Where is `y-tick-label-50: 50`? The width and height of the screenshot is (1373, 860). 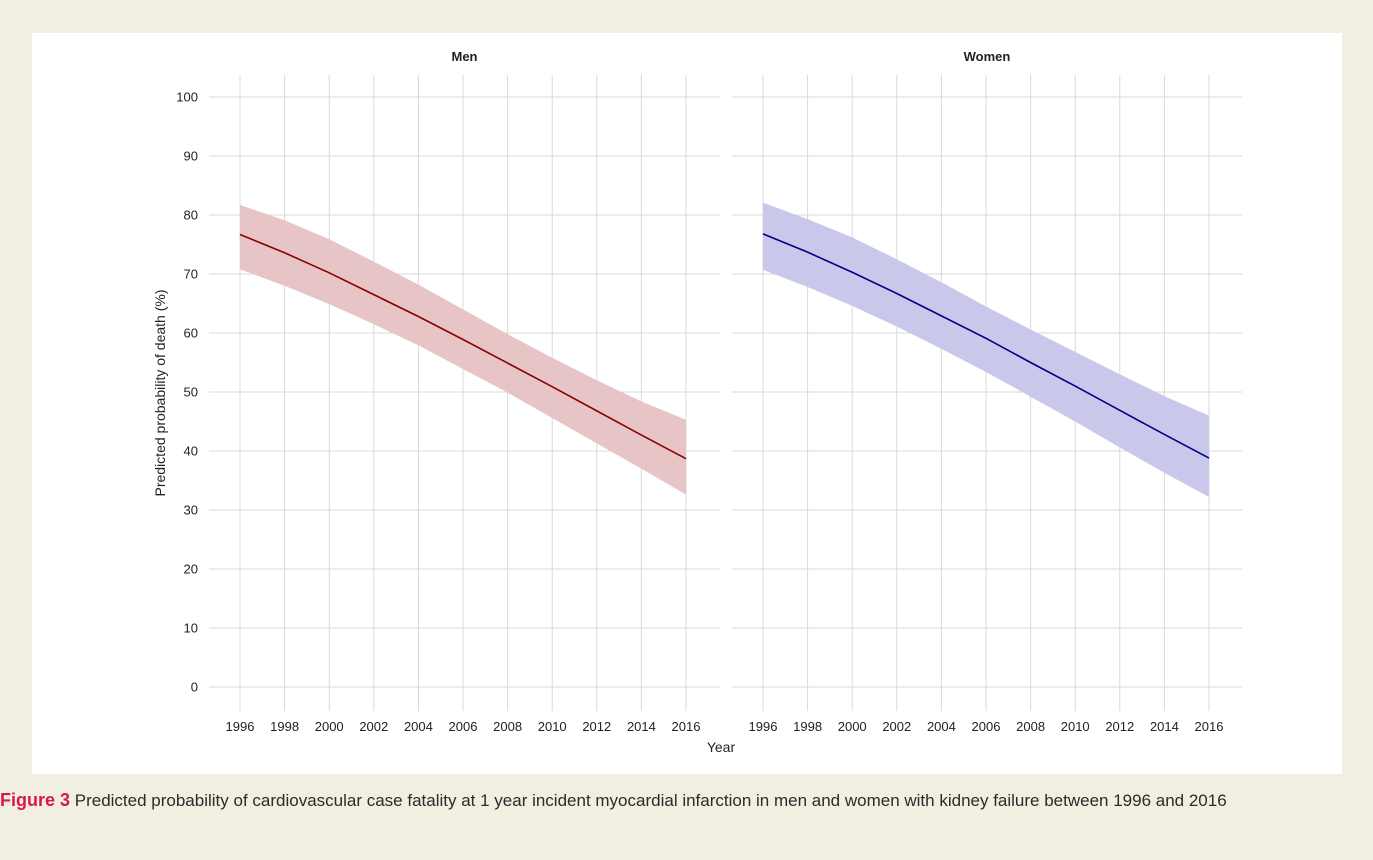 y-tick-label-50: 50 is located at coordinates (191, 392).